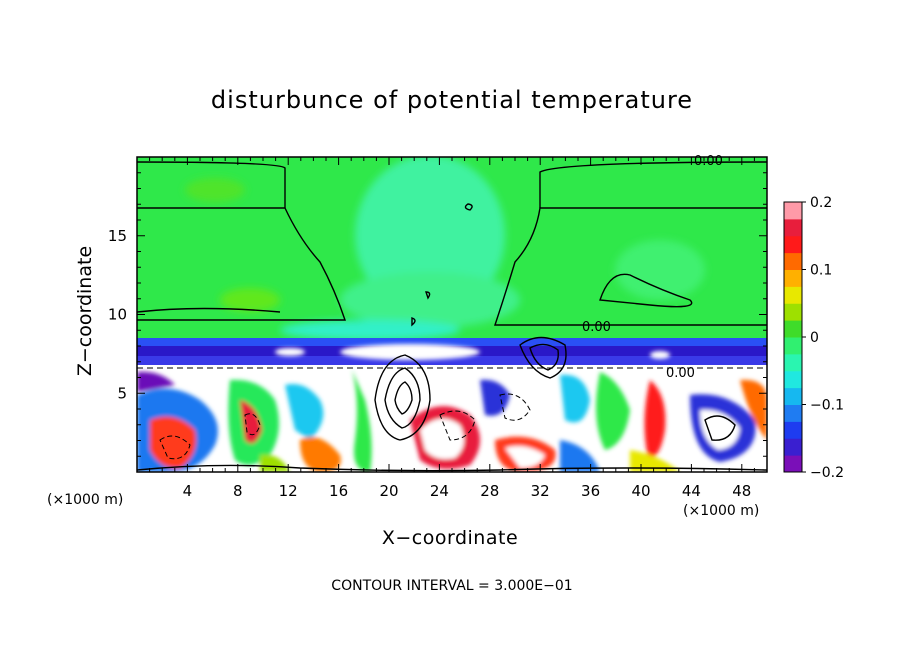 The image size is (904, 654). I want to click on x-tick-label: 12, so click(288, 491).